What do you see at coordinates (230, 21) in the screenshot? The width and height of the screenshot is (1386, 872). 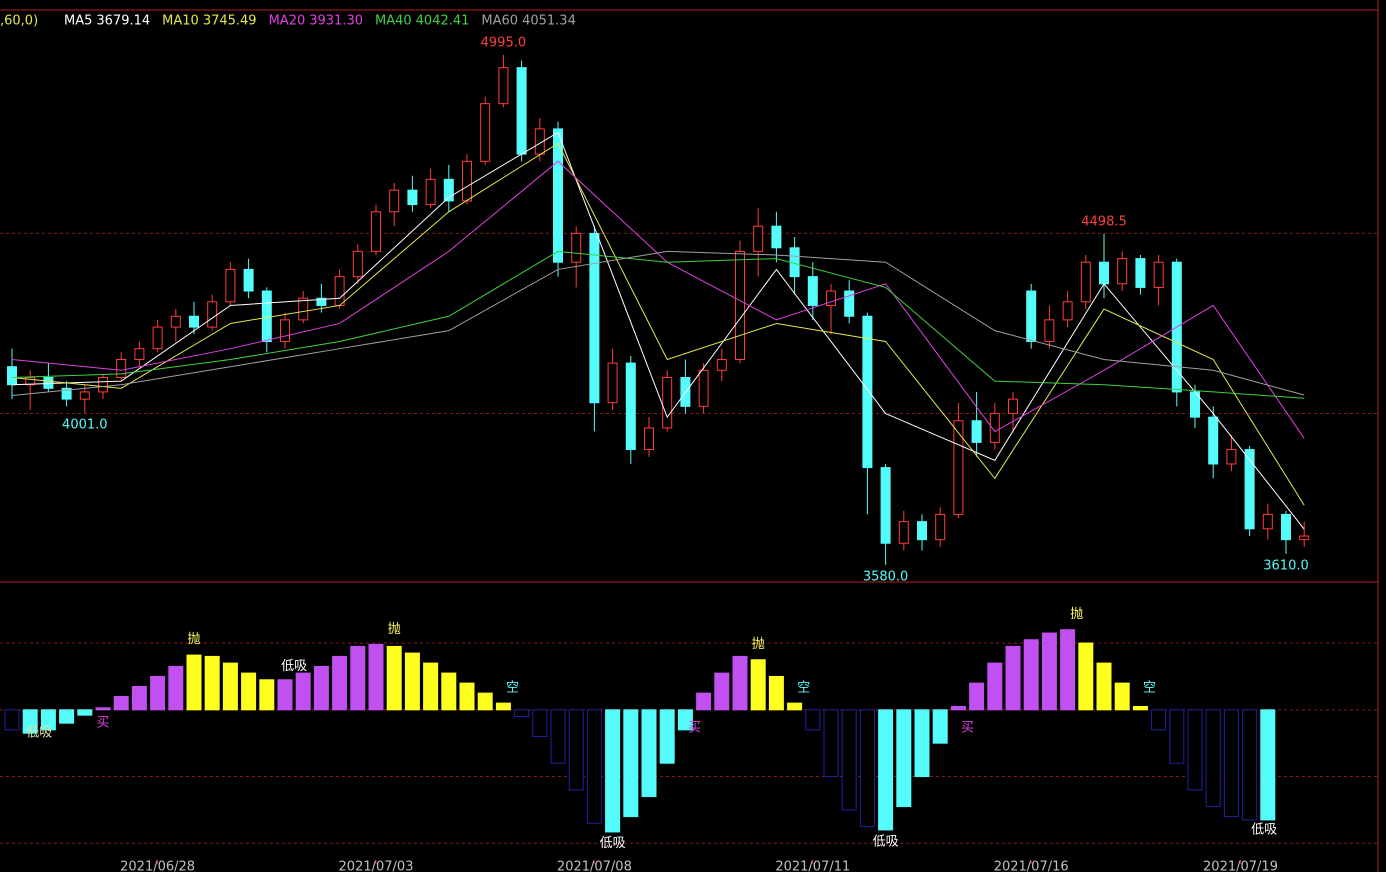 I see `legend-value: 3745.49` at bounding box center [230, 21].